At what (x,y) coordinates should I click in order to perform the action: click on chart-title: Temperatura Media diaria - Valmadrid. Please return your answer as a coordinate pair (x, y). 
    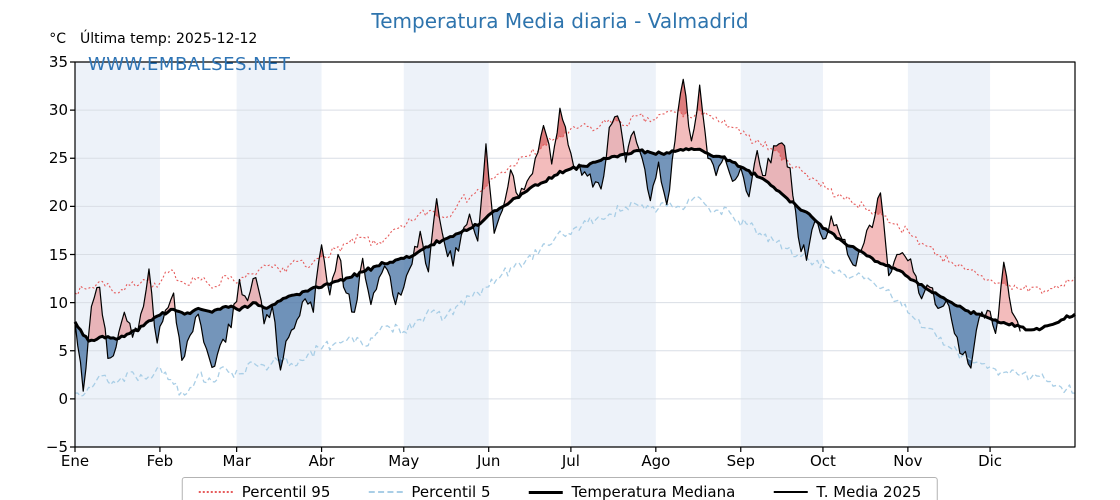
    Looking at the image, I should click on (560, 21).